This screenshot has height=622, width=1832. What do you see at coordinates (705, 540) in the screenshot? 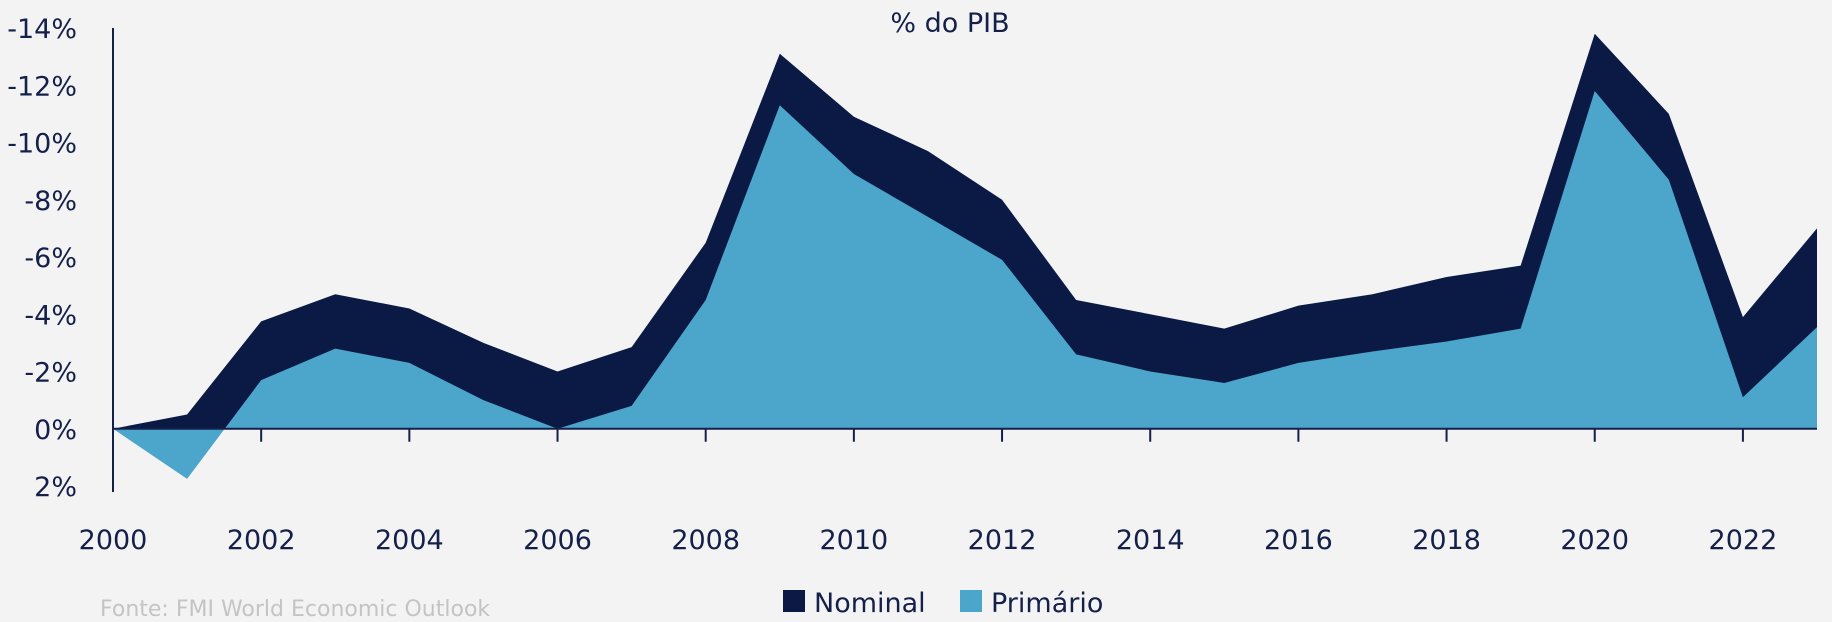
I see `x-tick-label: 2008` at bounding box center [705, 540].